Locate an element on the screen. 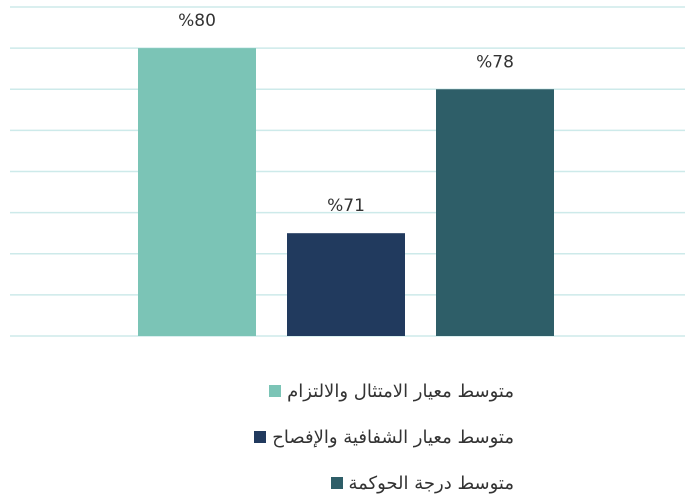  data-label: %80 is located at coordinates (197, 21).